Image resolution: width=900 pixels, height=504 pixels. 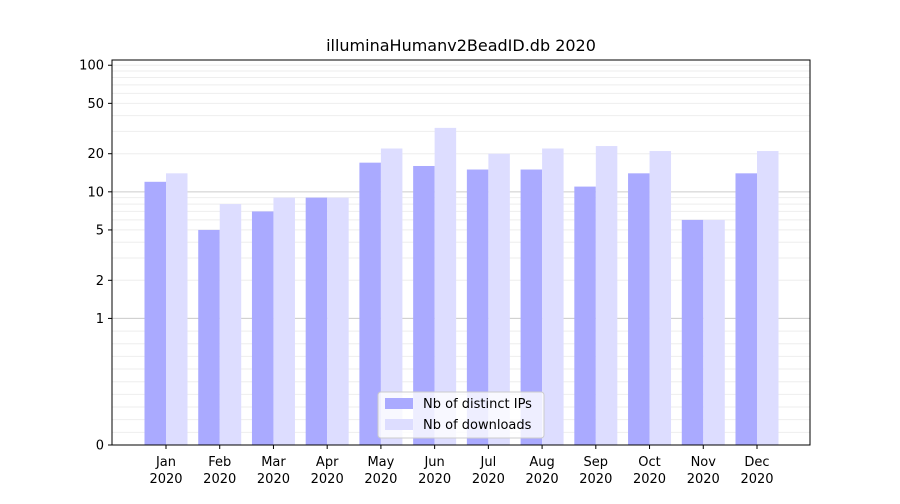 What do you see at coordinates (461, 45) in the screenshot?
I see `chart-title: illuminaHumanv2BeadID.db 2020` at bounding box center [461, 45].